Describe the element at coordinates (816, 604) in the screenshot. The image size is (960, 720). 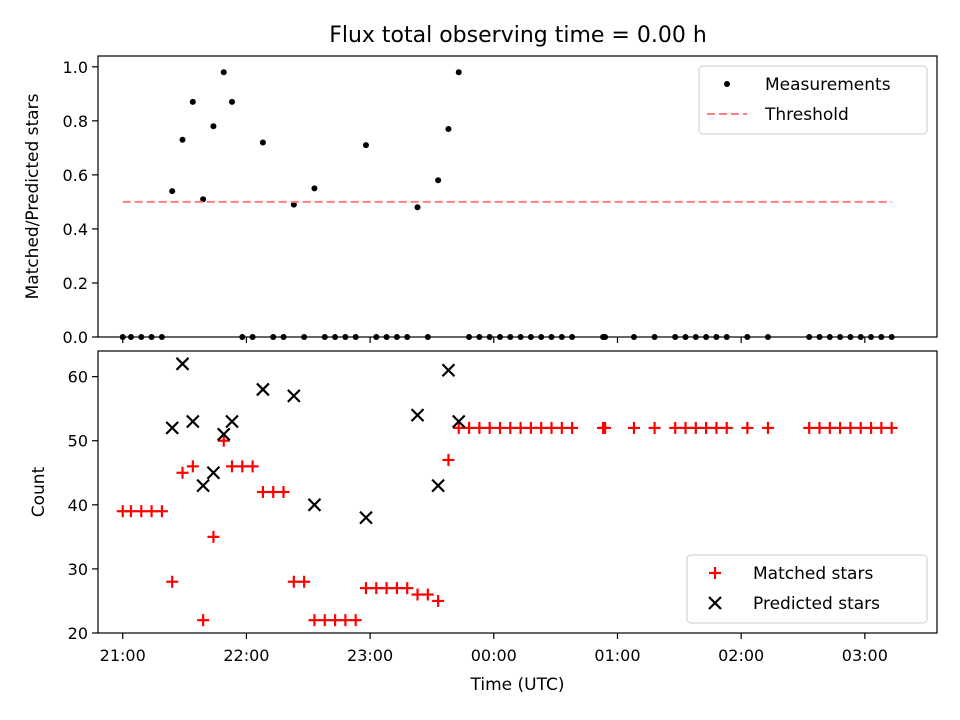
I see `legend-label: Predicted stars` at that location.